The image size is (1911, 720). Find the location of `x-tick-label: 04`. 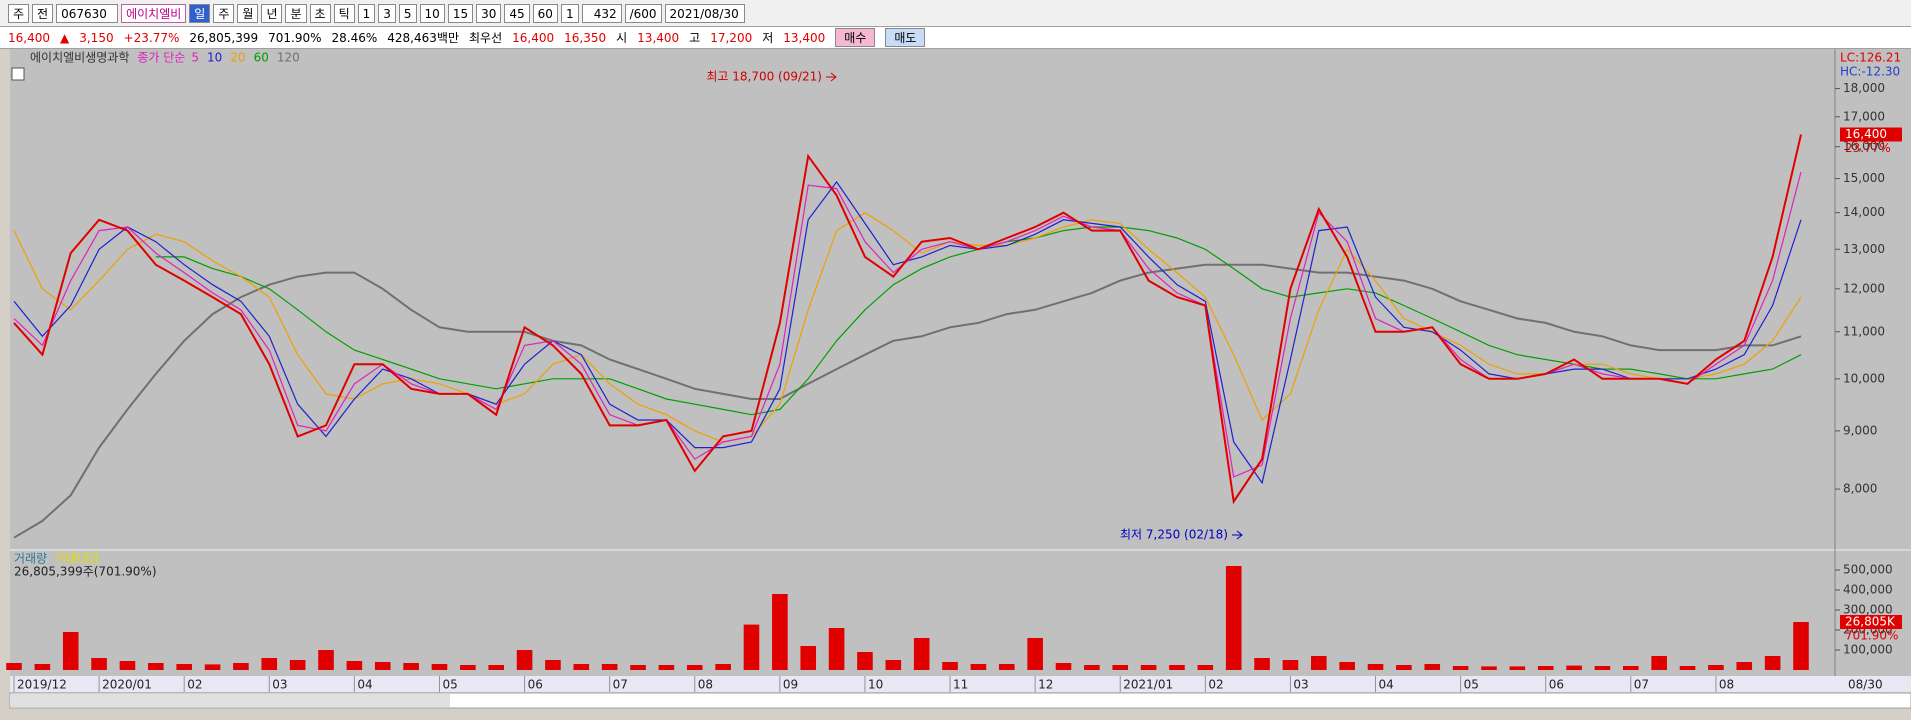

x-tick-label: 04 is located at coordinates (364, 685).